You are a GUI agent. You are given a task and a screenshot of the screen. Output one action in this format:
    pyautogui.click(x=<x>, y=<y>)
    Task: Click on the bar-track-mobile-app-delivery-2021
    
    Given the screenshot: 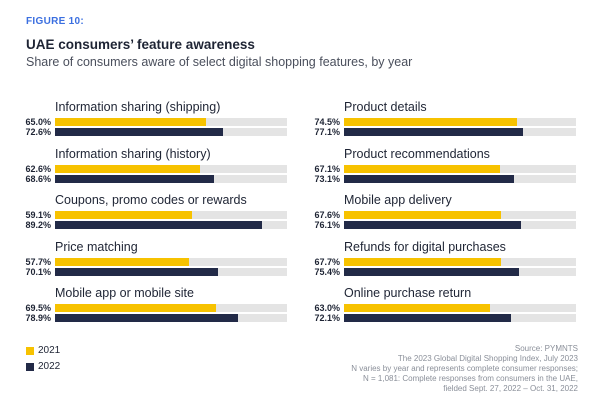 What is the action you would take?
    pyautogui.click(x=460, y=215)
    